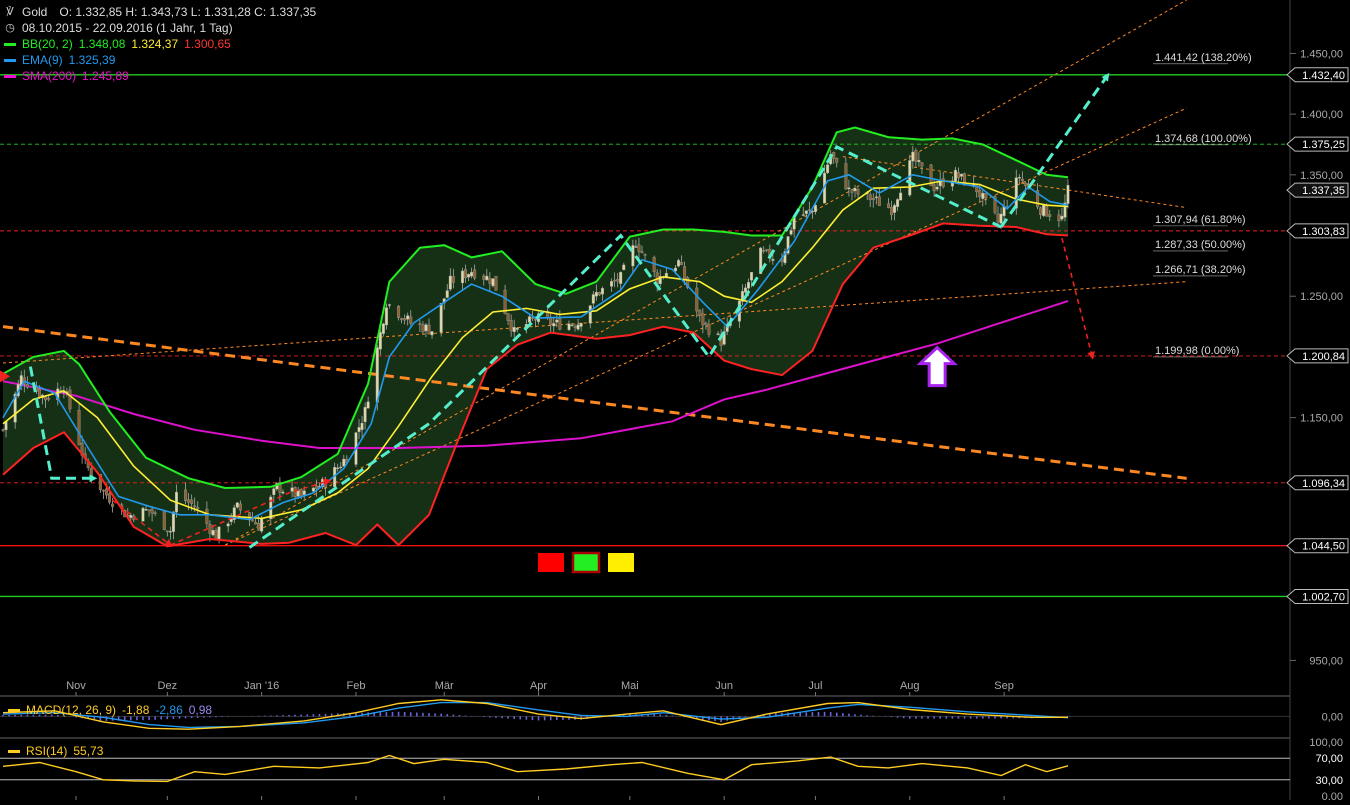  I want to click on sma-swatch, so click(10, 76).